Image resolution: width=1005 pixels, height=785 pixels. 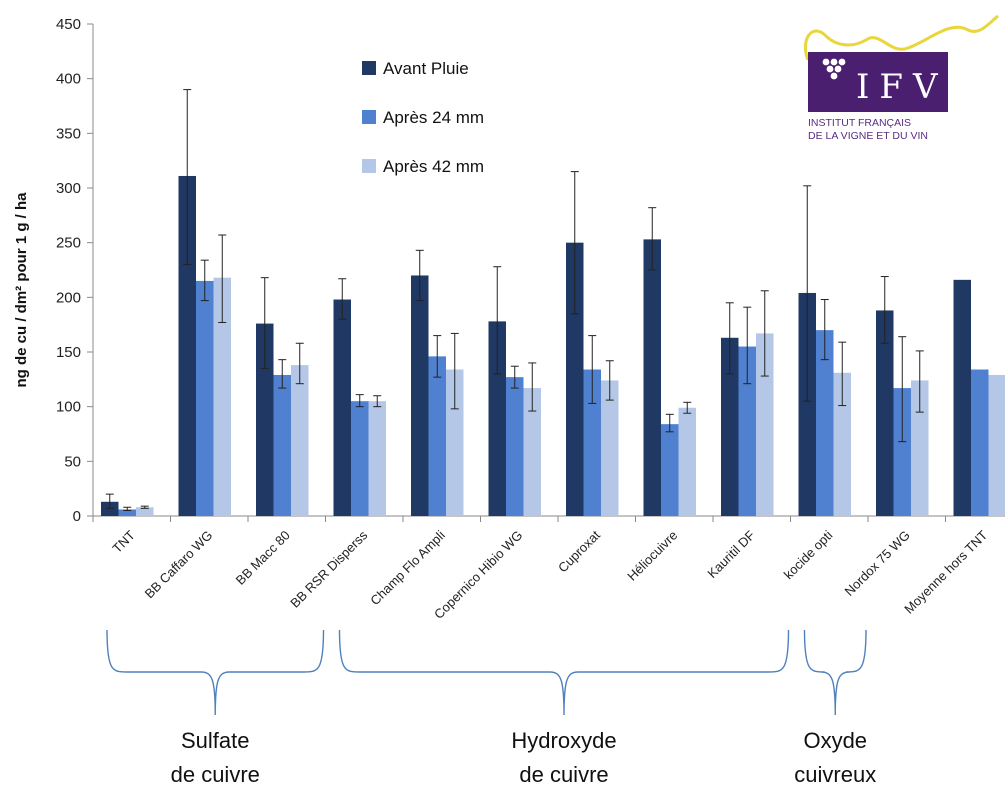 I want to click on y-tick-label: 100, so click(x=68, y=407).